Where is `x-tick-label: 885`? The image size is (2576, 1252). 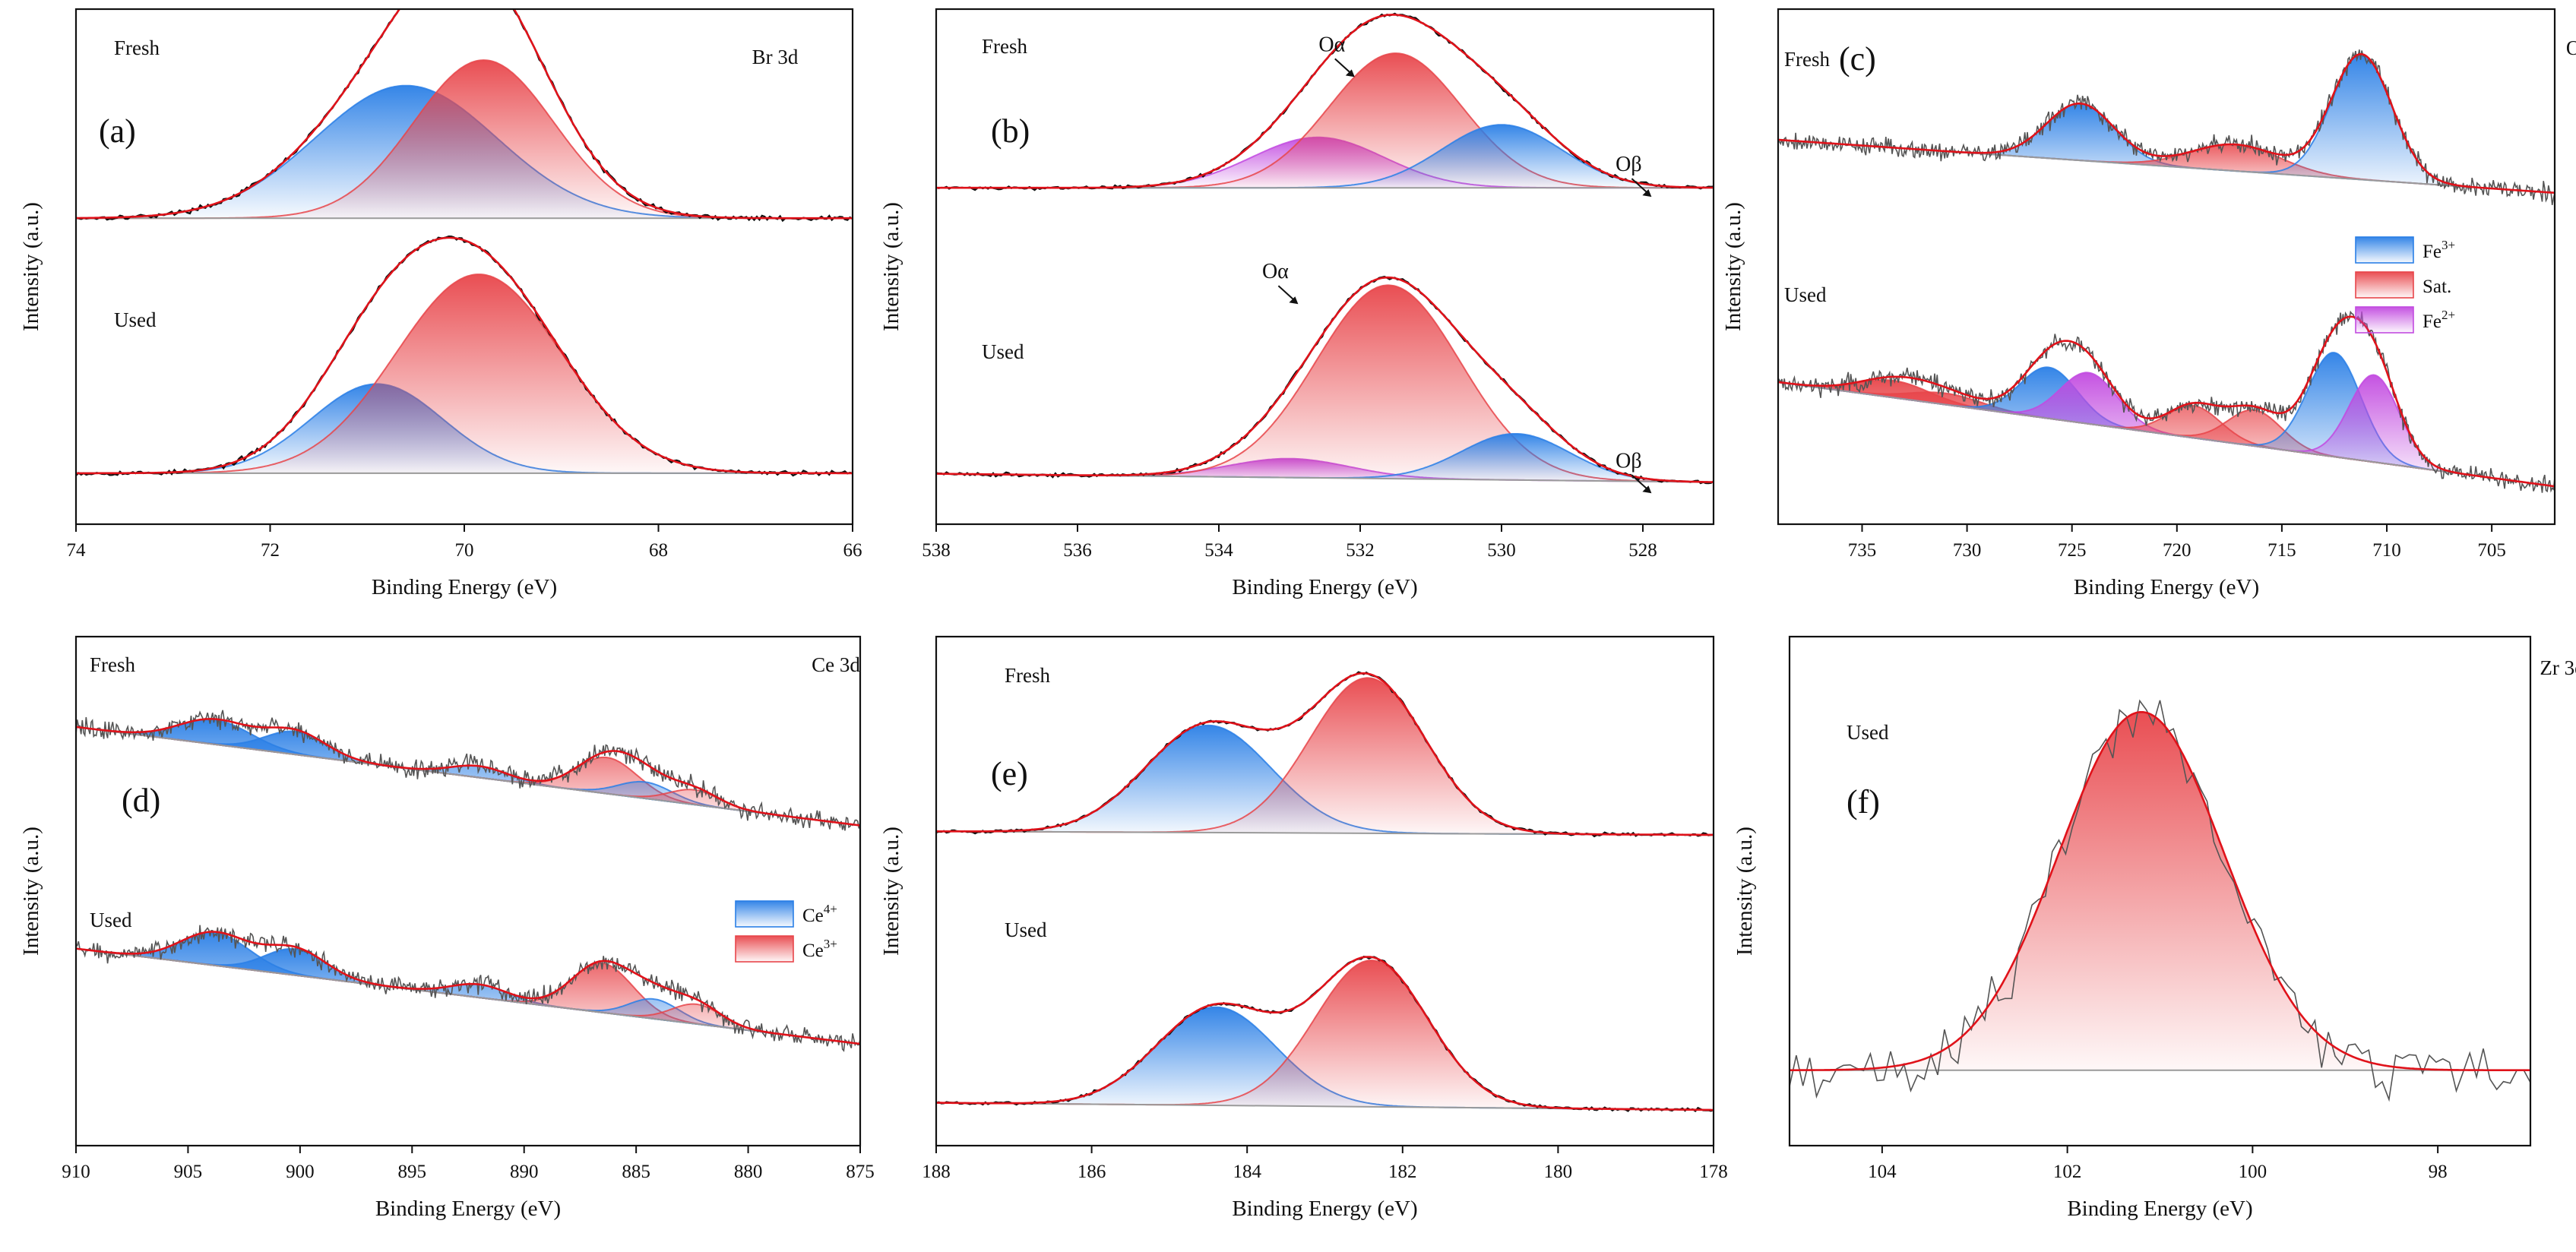 x-tick-label: 885 is located at coordinates (636, 1172).